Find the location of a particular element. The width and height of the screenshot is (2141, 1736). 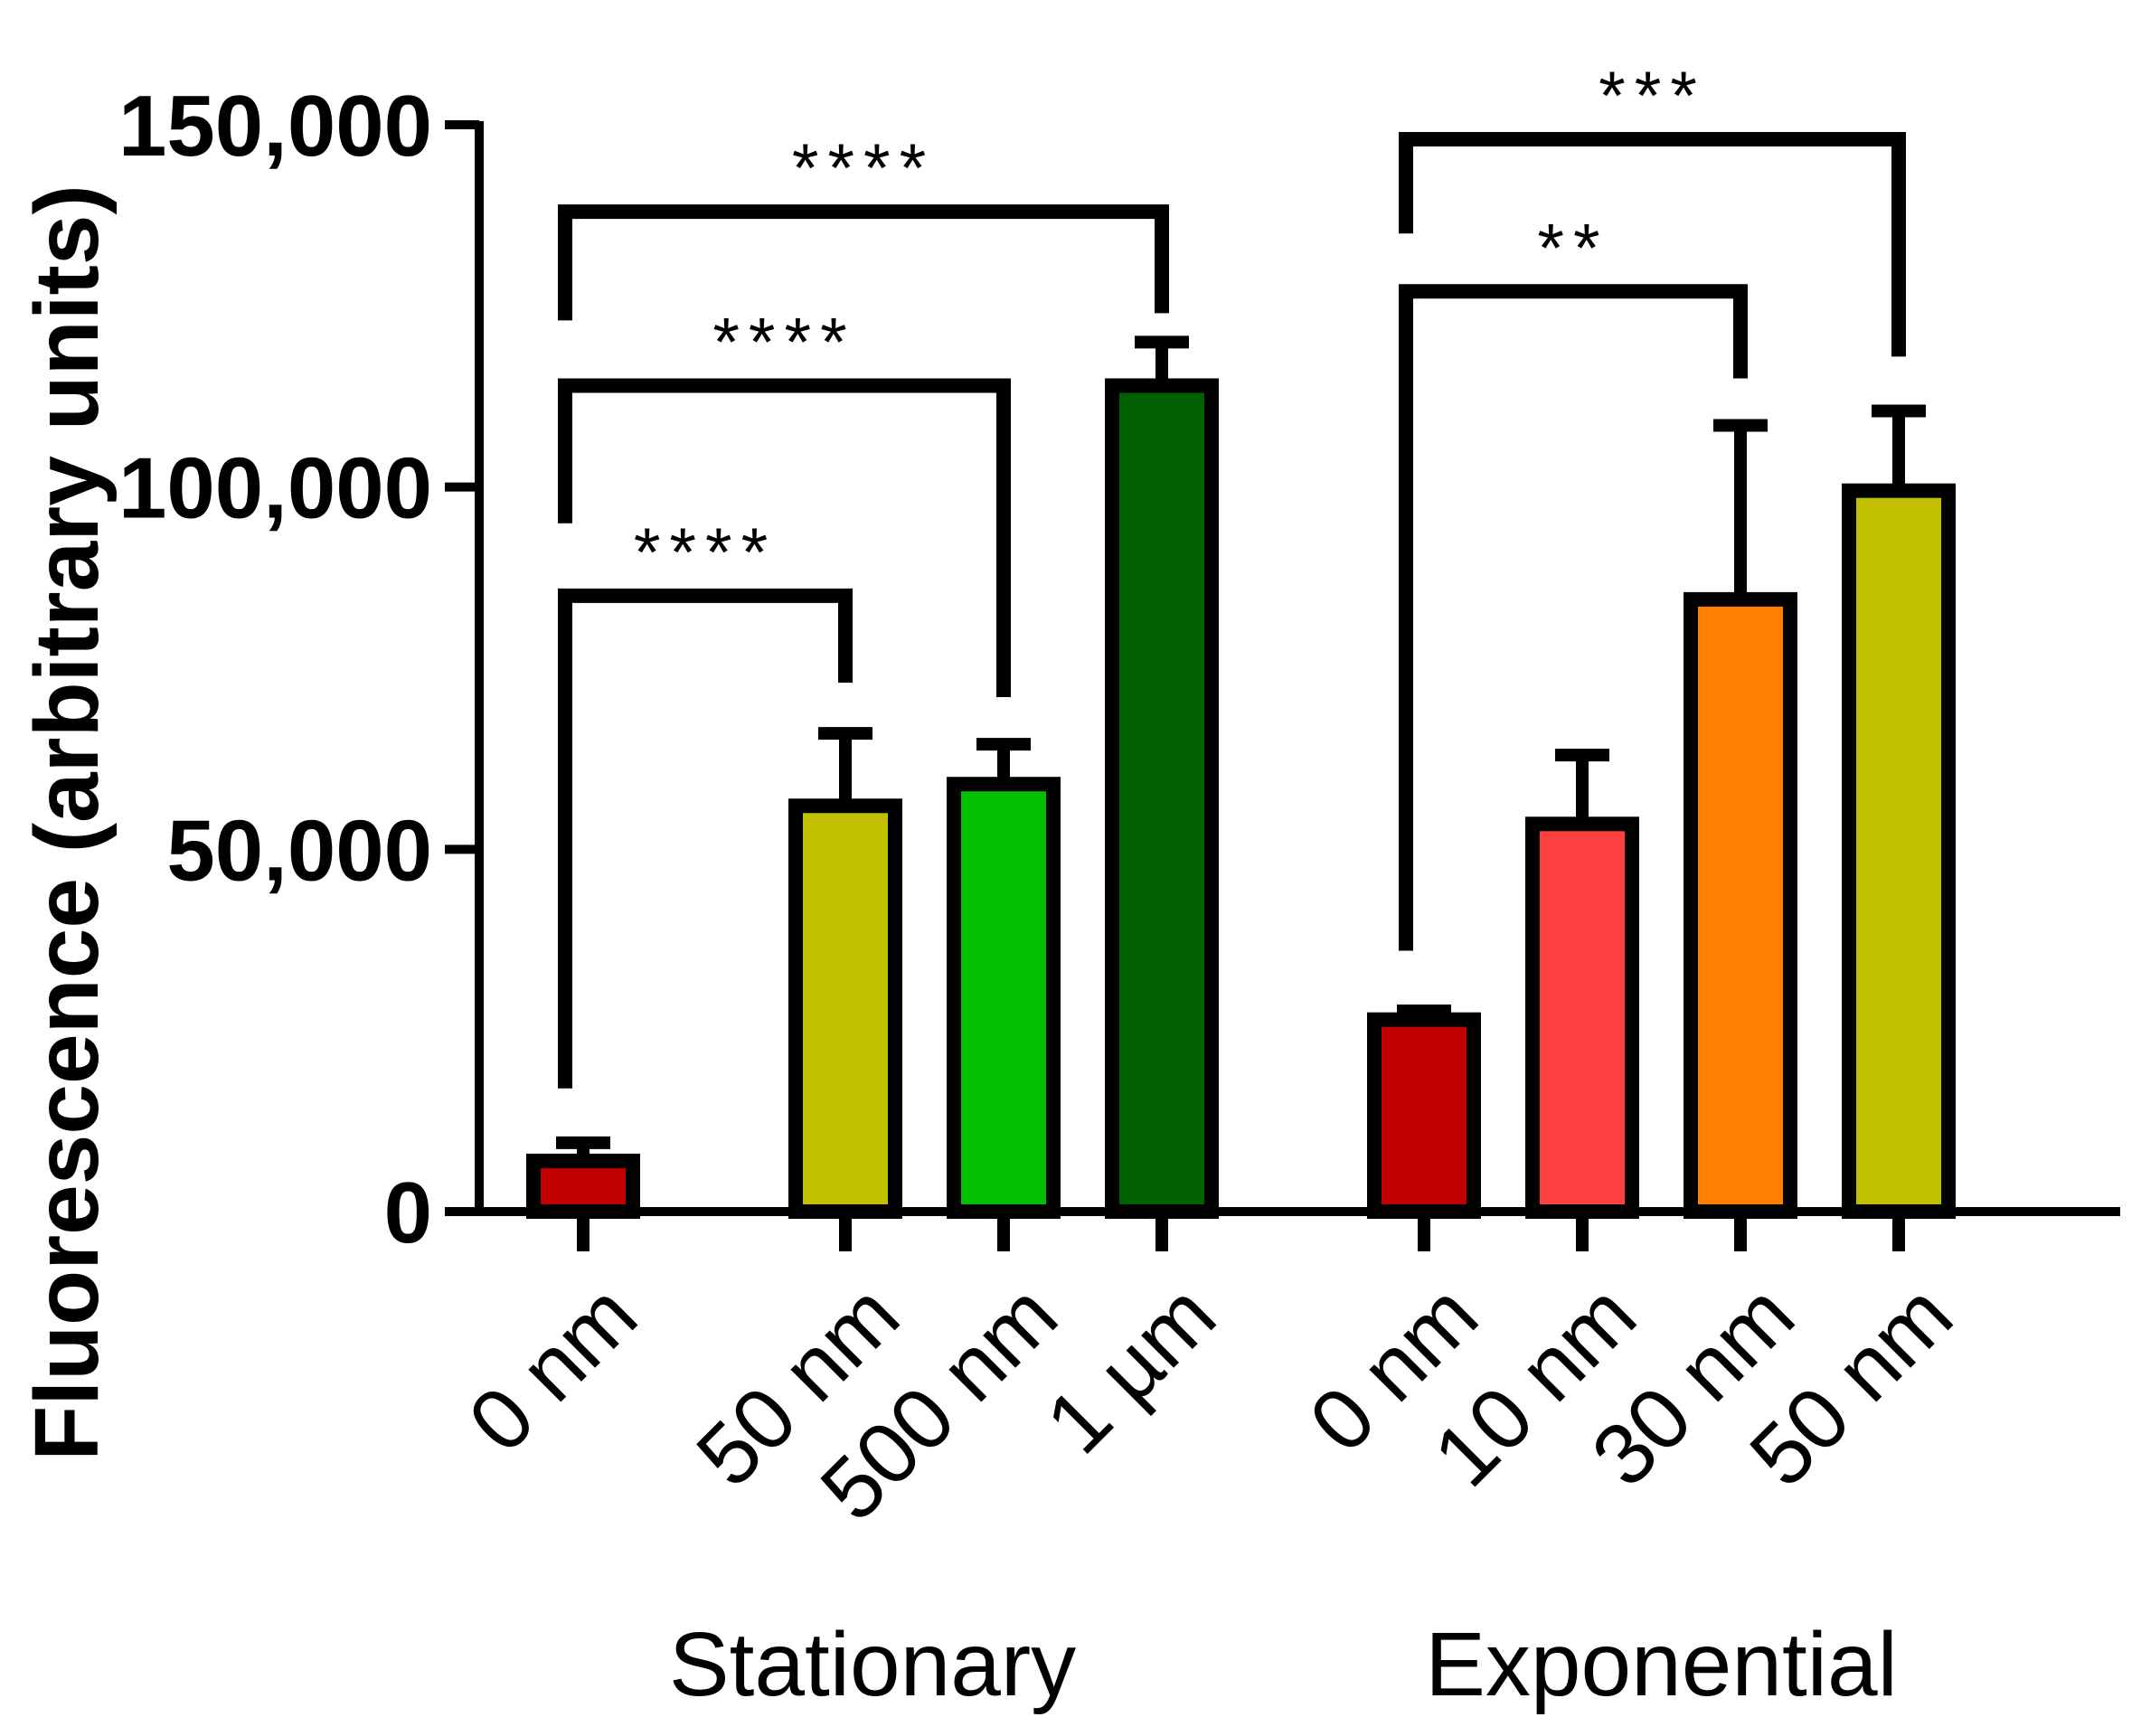

significance-label: ** is located at coordinates (1572, 249).